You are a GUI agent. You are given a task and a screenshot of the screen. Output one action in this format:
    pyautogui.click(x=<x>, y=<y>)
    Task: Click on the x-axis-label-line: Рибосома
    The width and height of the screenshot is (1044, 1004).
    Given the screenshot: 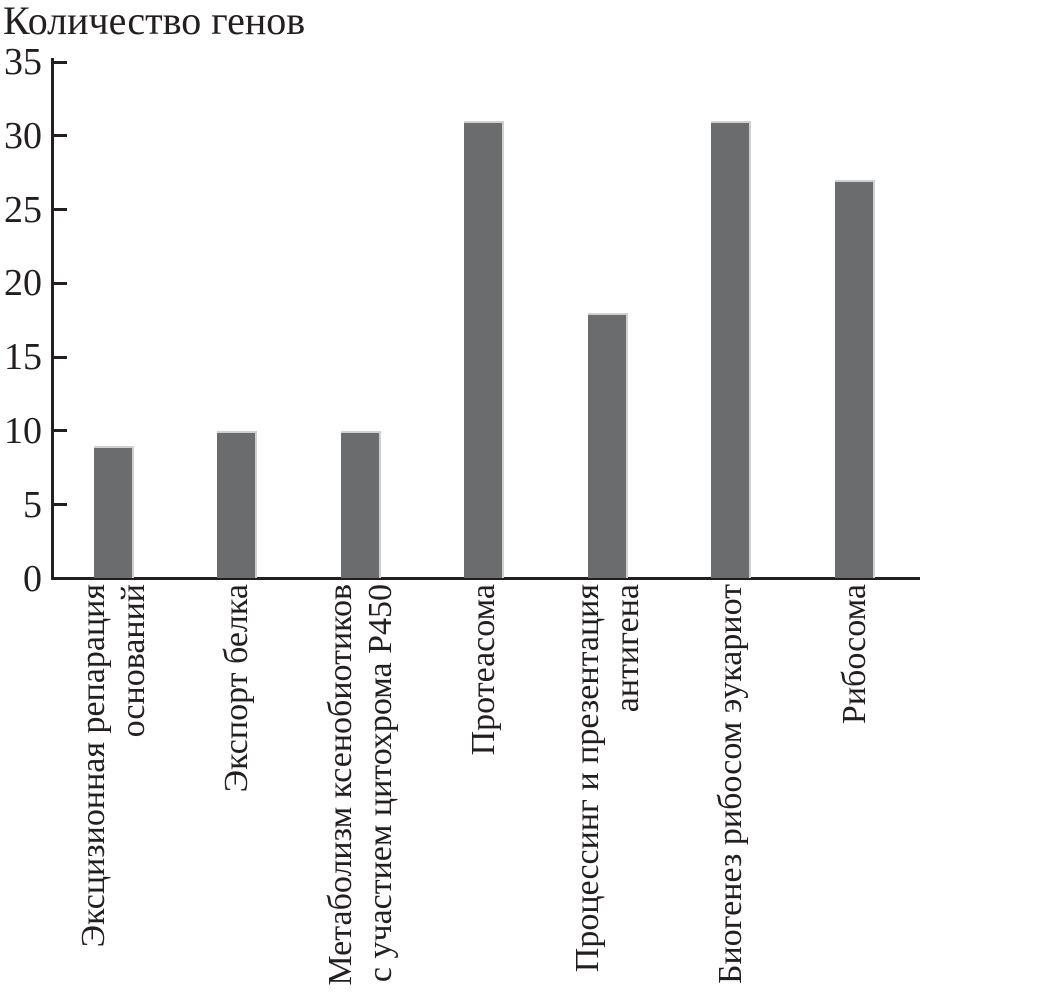 What is the action you would take?
    pyautogui.click(x=854, y=654)
    